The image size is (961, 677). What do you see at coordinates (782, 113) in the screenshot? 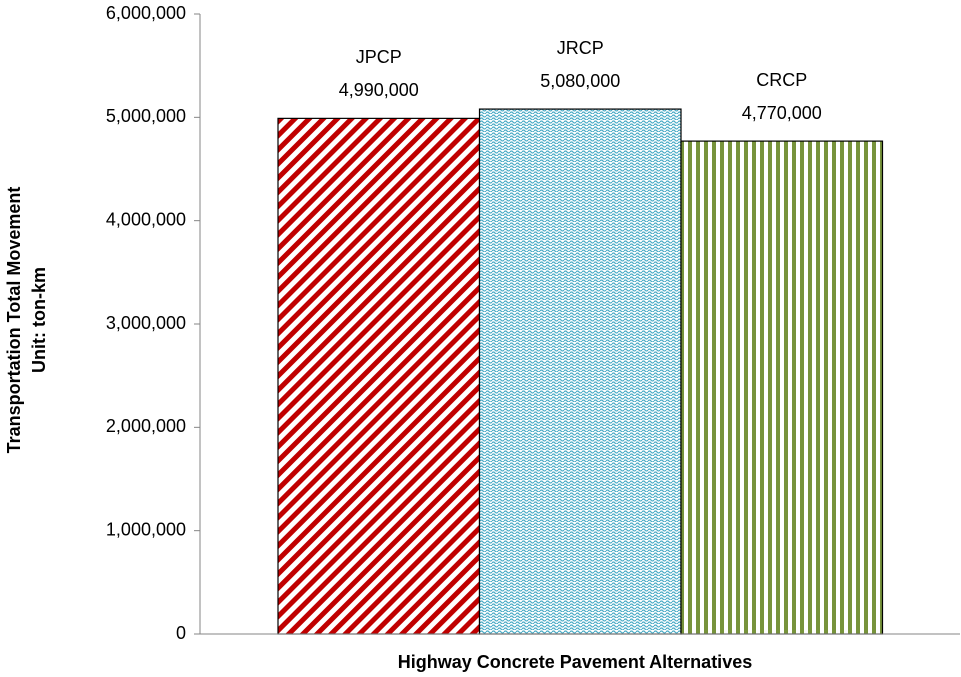
I see `data-label-value: 4,770,000` at bounding box center [782, 113].